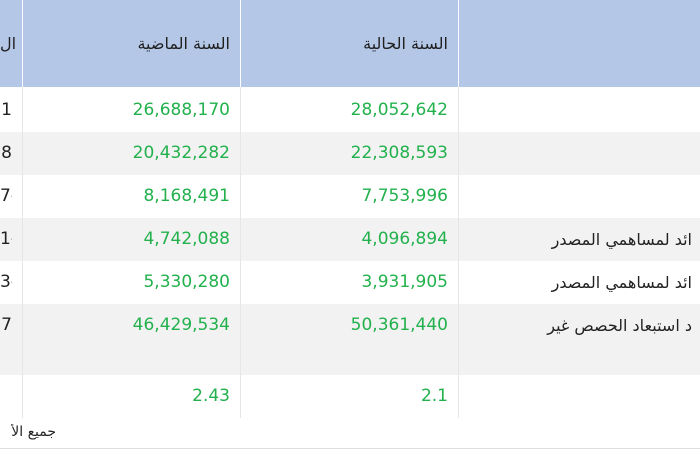 This screenshot has height=450, width=700. I want to click on row-first-cell: 7, so click(6, 325).